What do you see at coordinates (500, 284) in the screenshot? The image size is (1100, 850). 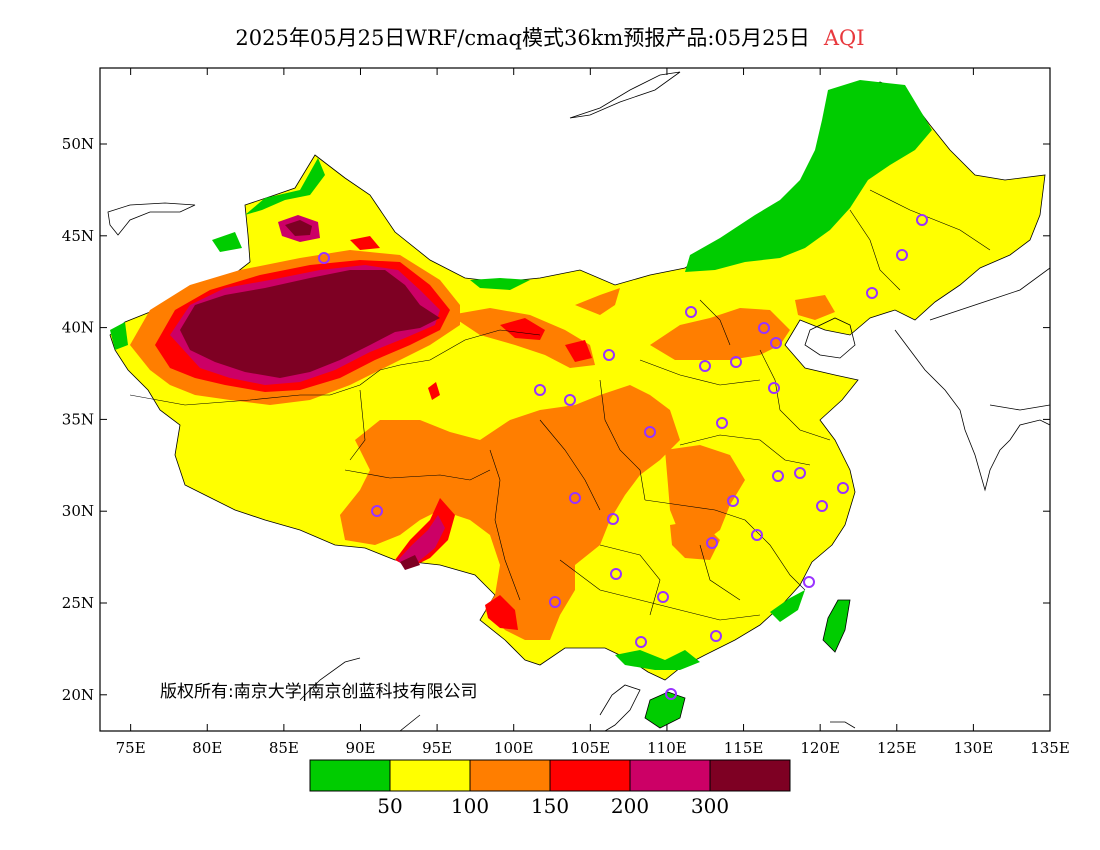 I see `green-hami` at bounding box center [500, 284].